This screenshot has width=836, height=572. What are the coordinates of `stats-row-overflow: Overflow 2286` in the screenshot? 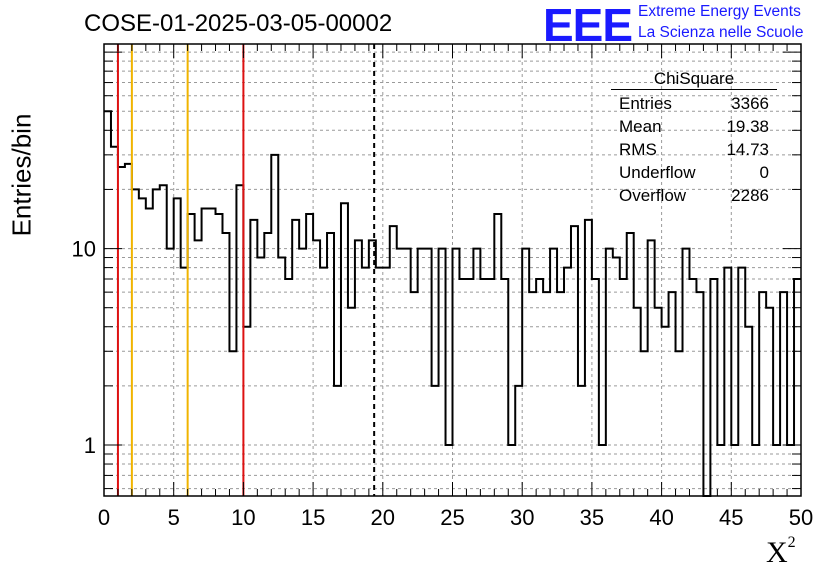 It's located at (694, 195).